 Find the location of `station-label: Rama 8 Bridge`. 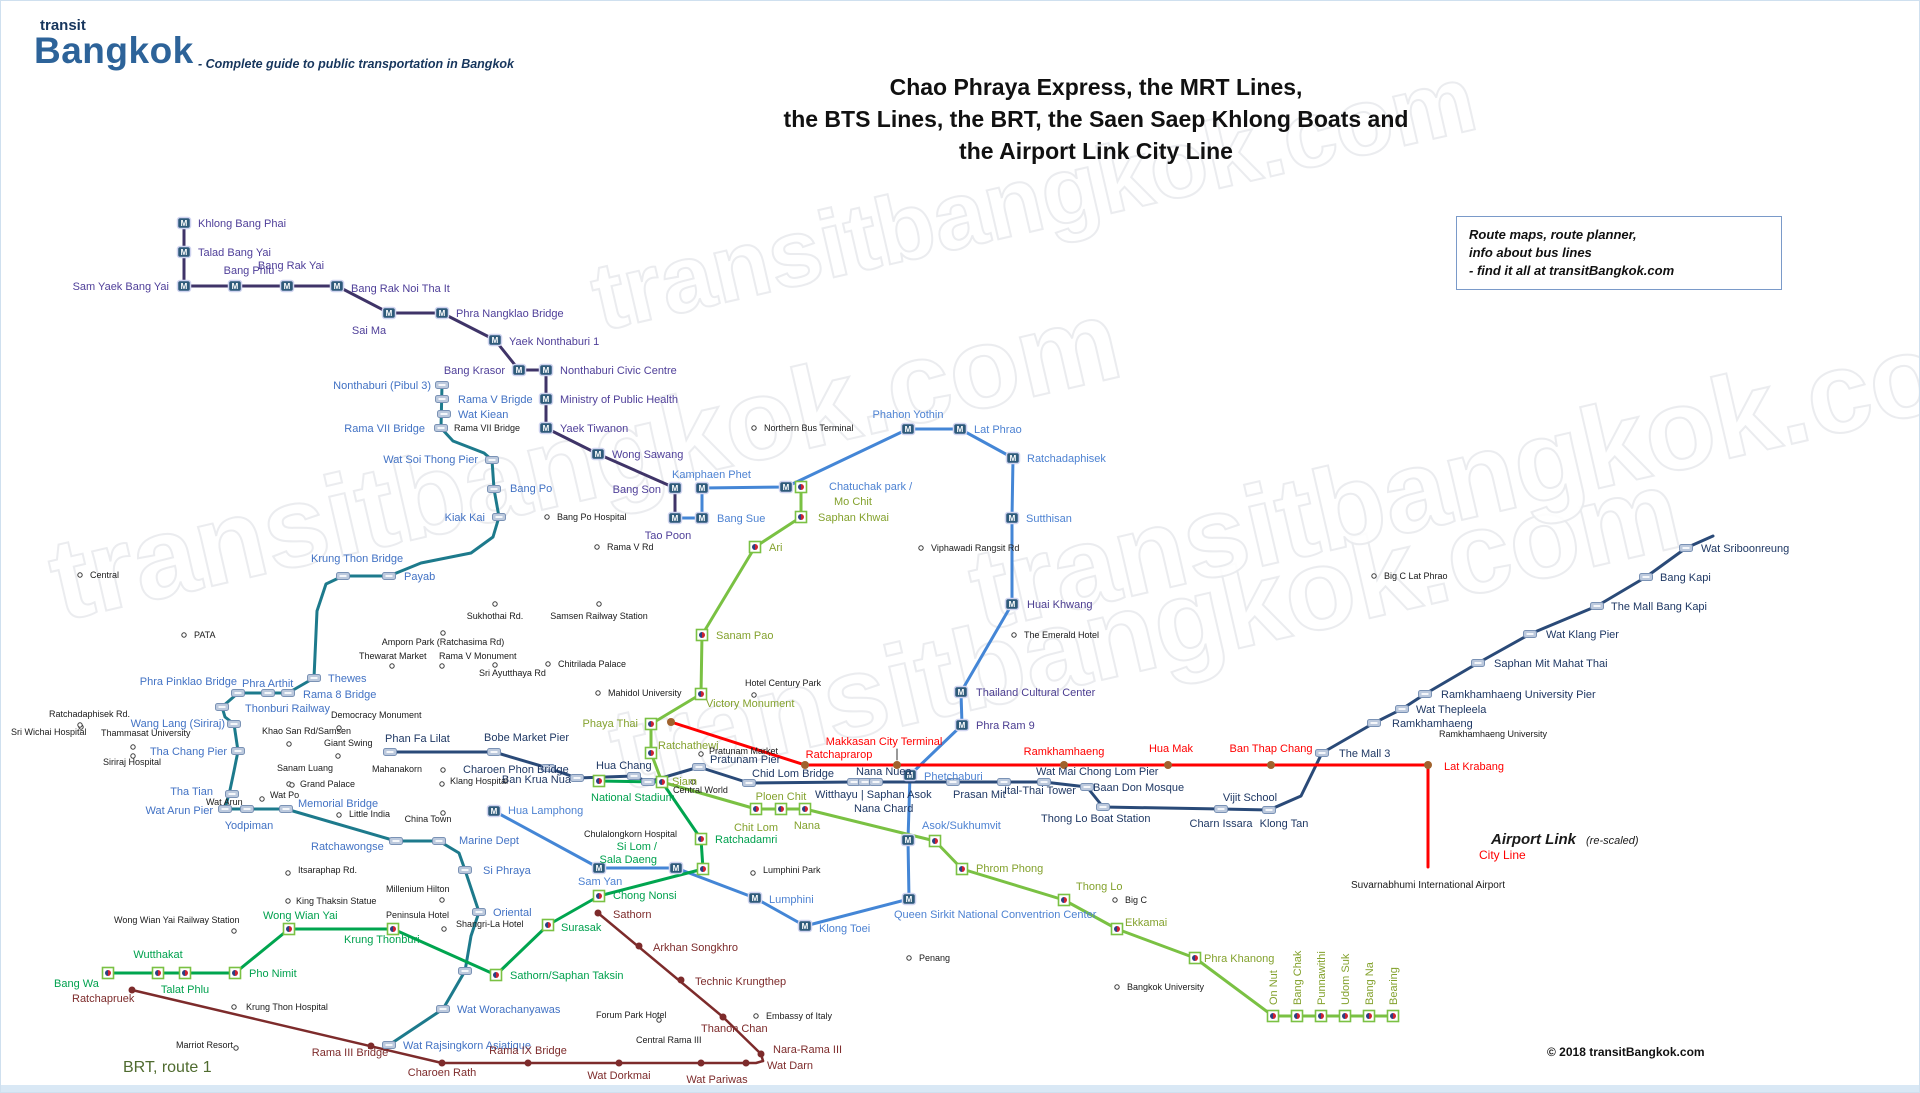

station-label: Rama 8 Bridge is located at coordinates (339, 695).